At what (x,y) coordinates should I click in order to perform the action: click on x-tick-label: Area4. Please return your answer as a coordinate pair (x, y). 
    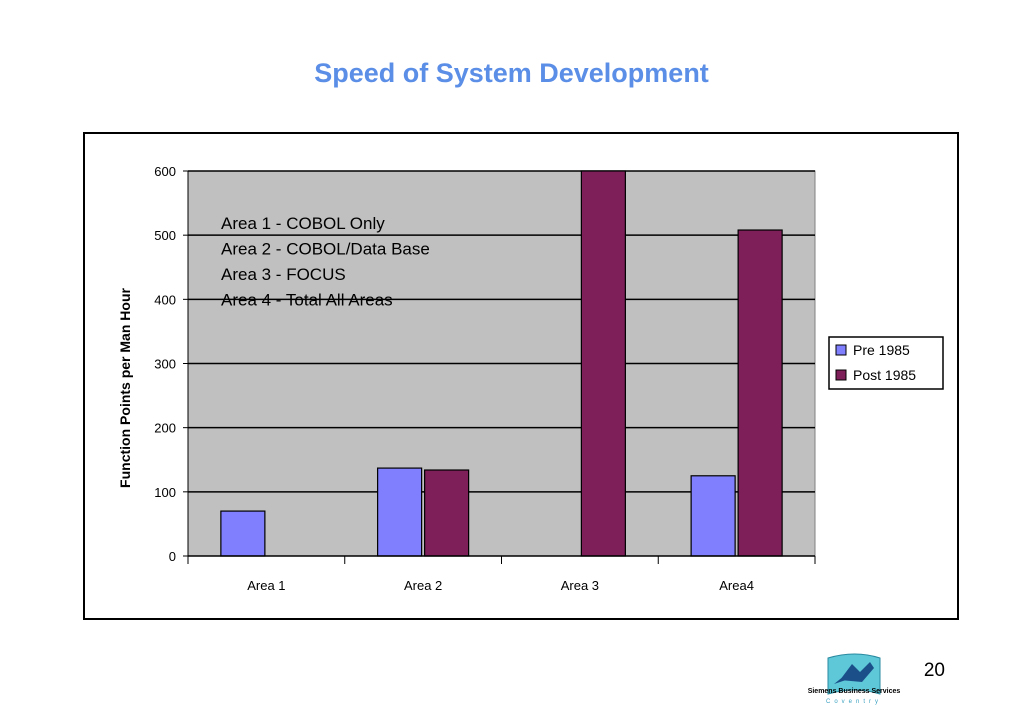
    Looking at the image, I should click on (736, 585).